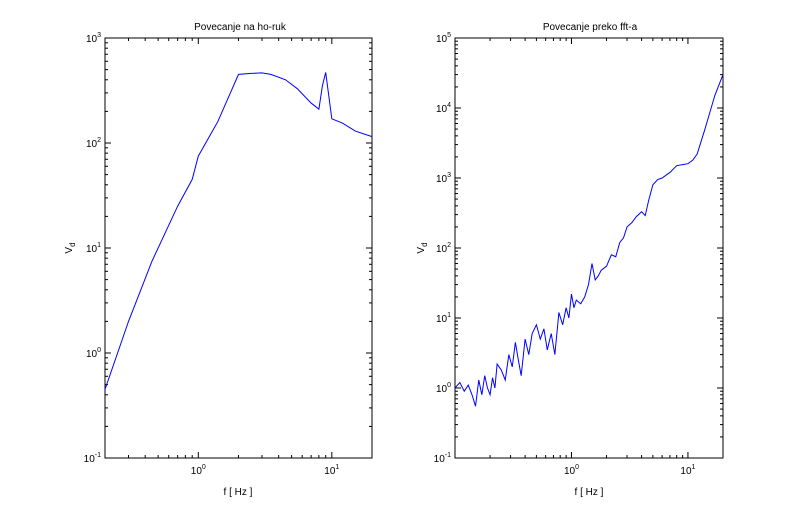 Image resolution: width=800 pixels, height=516 pixels. Describe the element at coordinates (442, 458) in the screenshot. I see `right-y-tick-label: 10⁻¹` at that location.